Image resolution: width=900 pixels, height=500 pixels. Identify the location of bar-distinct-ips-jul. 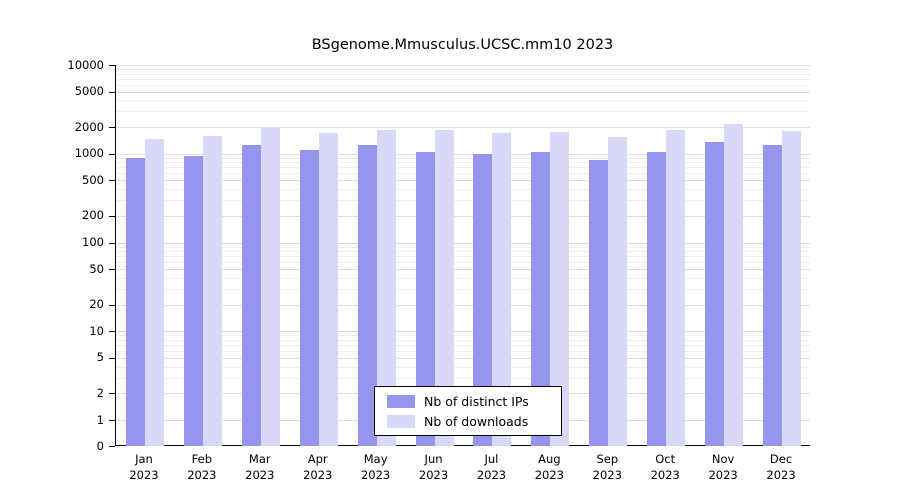
(483, 299).